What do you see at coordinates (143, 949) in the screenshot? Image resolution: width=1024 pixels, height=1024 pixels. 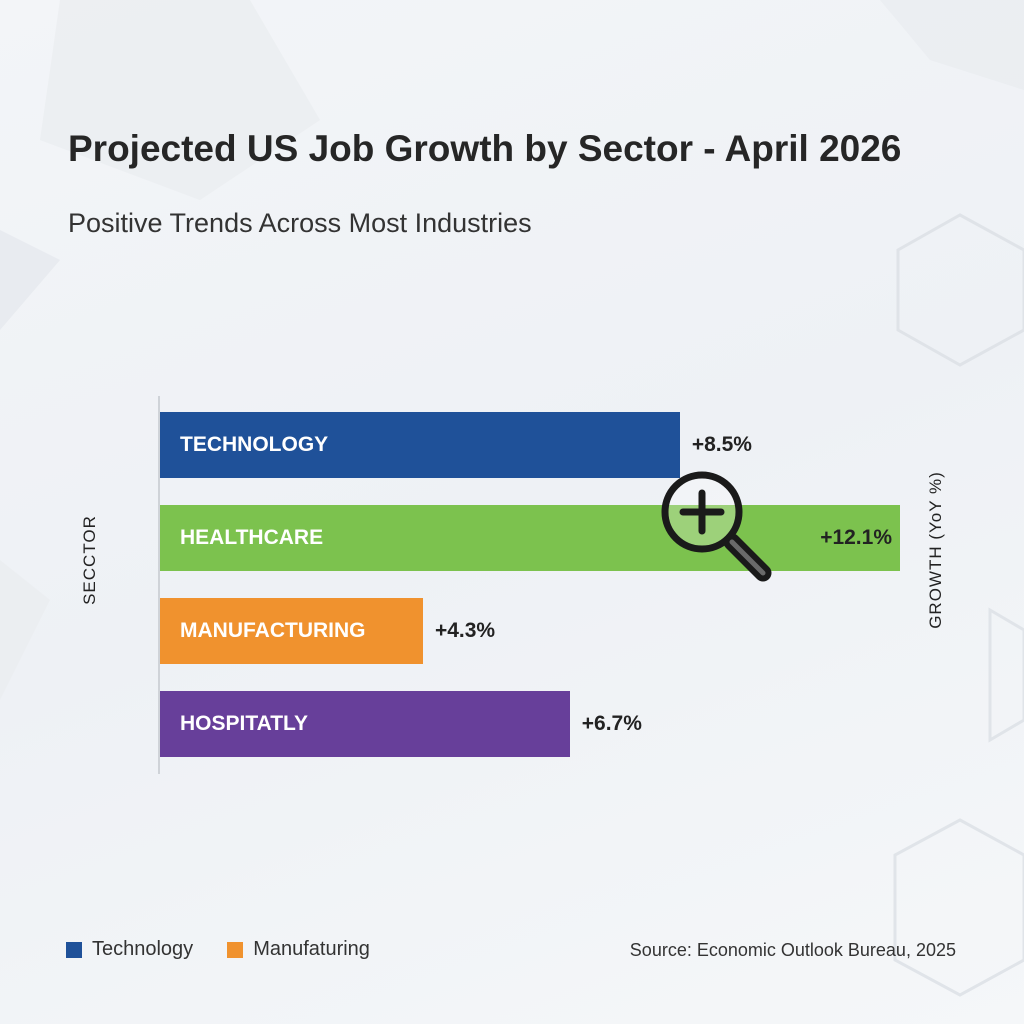 I see `legend-label: Technology` at bounding box center [143, 949].